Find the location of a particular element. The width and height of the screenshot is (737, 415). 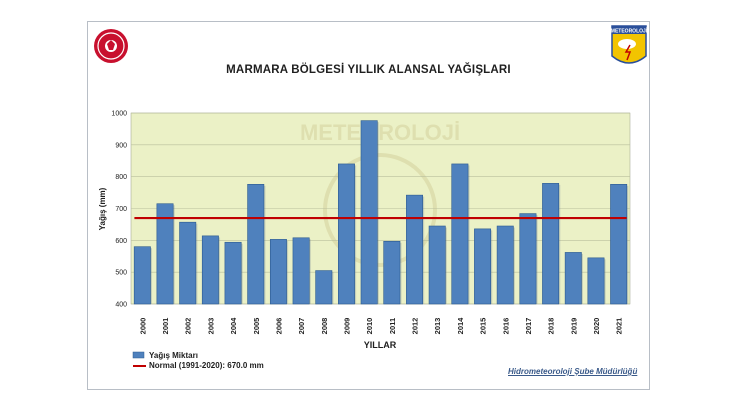

x-tick-label: 2004 is located at coordinates (233, 326).